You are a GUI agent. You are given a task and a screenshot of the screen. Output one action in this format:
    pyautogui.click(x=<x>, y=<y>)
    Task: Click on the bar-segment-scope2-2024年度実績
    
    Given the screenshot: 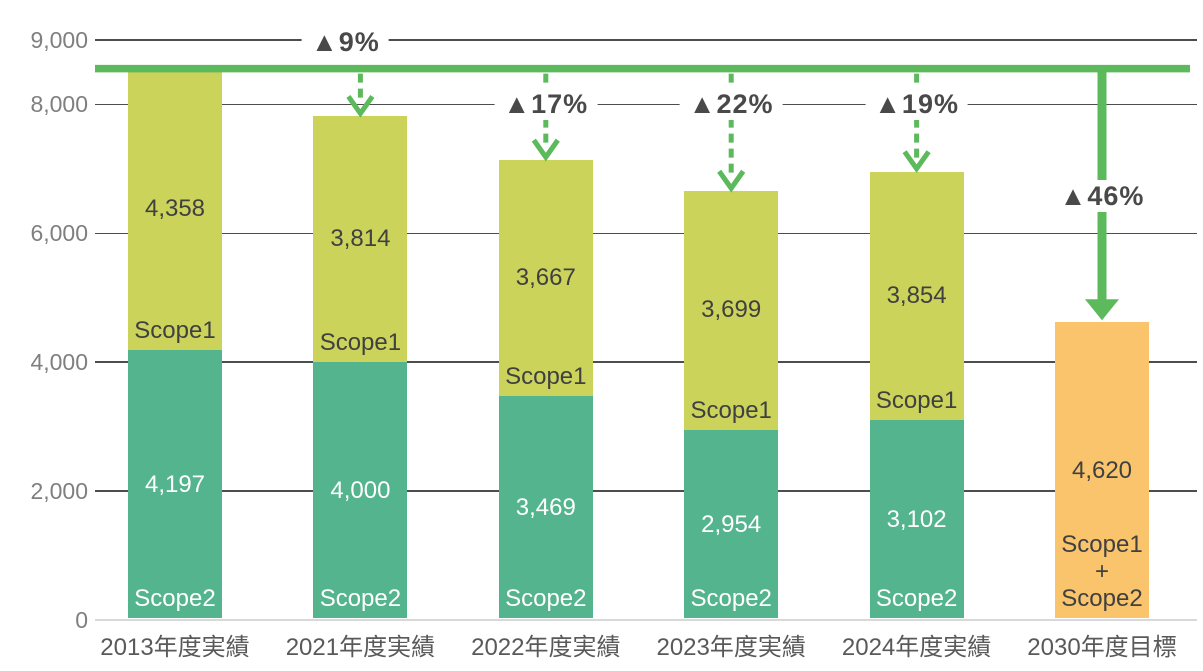 What is the action you would take?
    pyautogui.click(x=916, y=519)
    